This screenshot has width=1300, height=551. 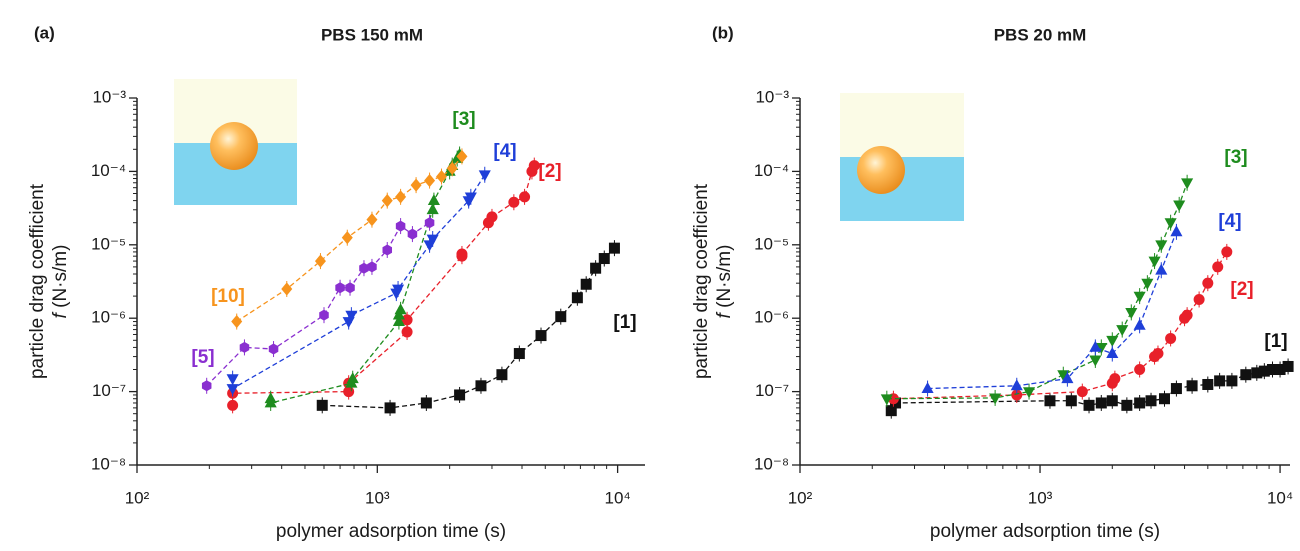 I want to click on y-axis-symbol: f, so click(x=60, y=314).